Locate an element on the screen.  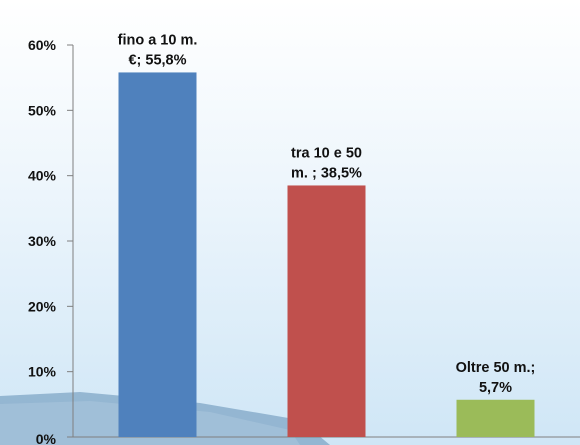
y-tick-label: 40% is located at coordinates (42, 176).